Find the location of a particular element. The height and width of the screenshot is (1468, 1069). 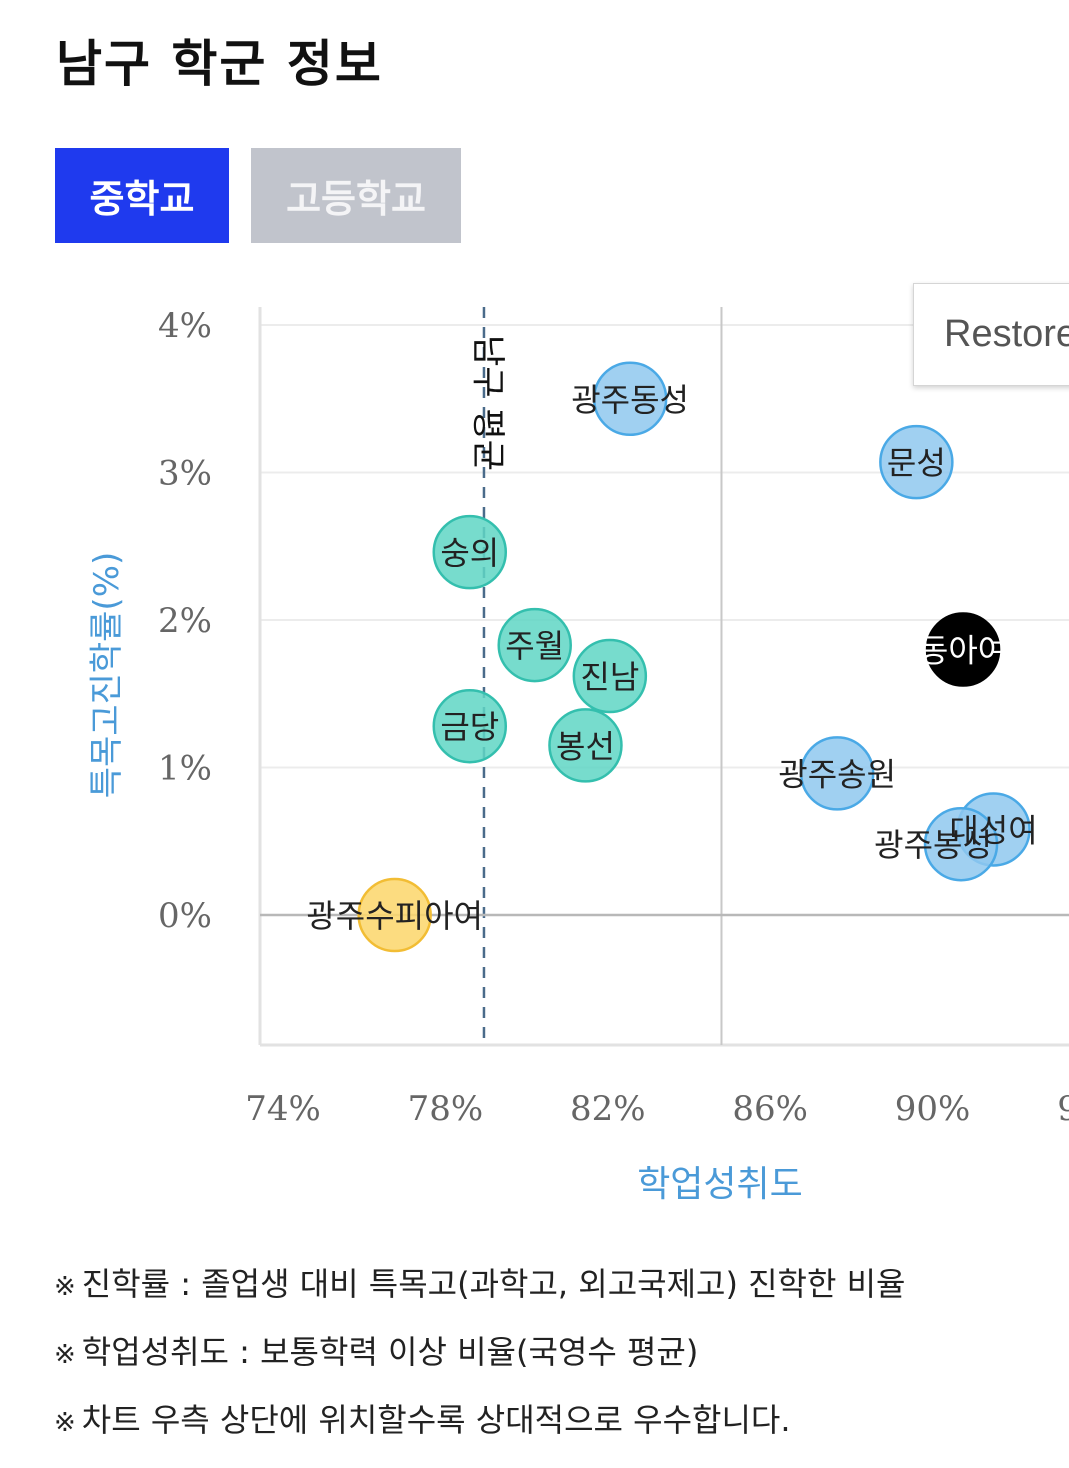

x-tick-label: 74% is located at coordinates (283, 1109).